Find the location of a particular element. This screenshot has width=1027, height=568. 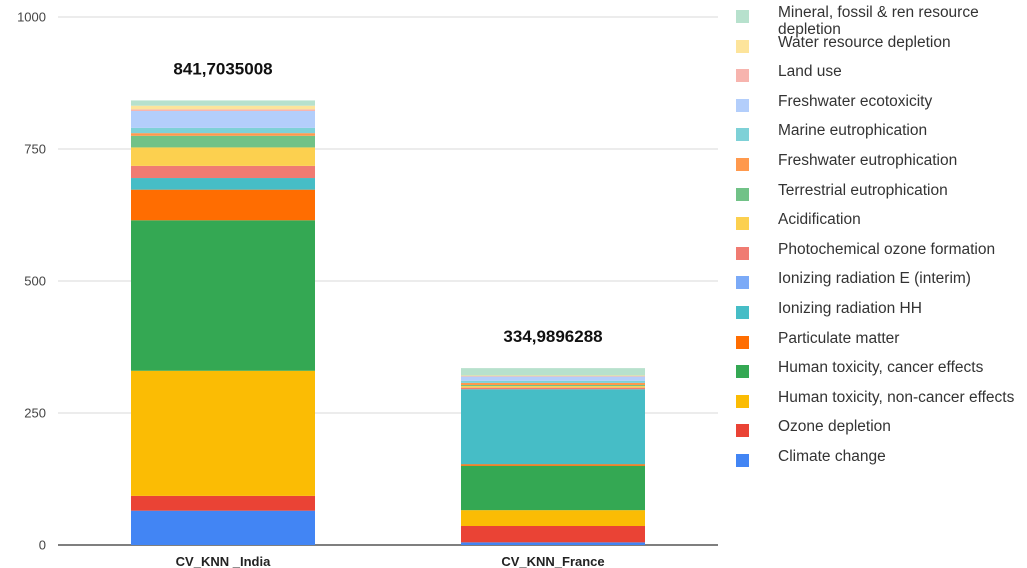

legend-item: Freshwater eutrophication is located at coordinates (881, 167).